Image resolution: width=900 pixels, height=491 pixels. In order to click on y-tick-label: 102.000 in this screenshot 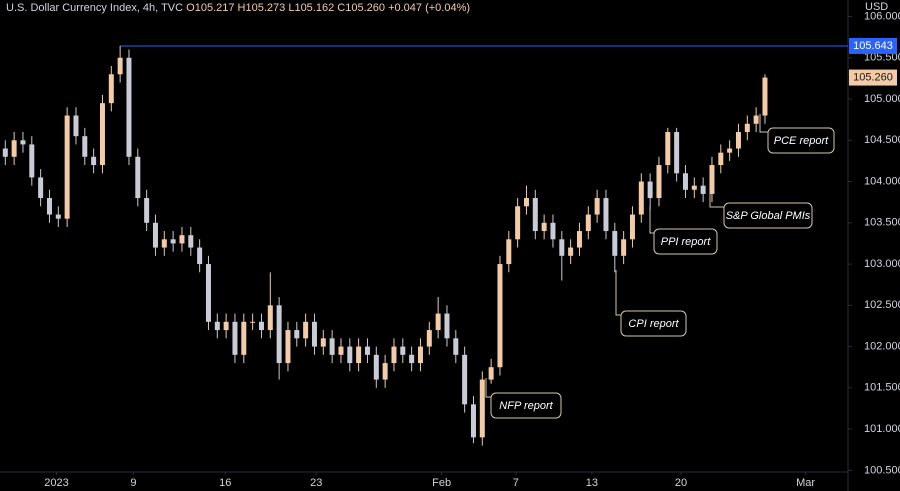, I will do `click(882, 346)`.